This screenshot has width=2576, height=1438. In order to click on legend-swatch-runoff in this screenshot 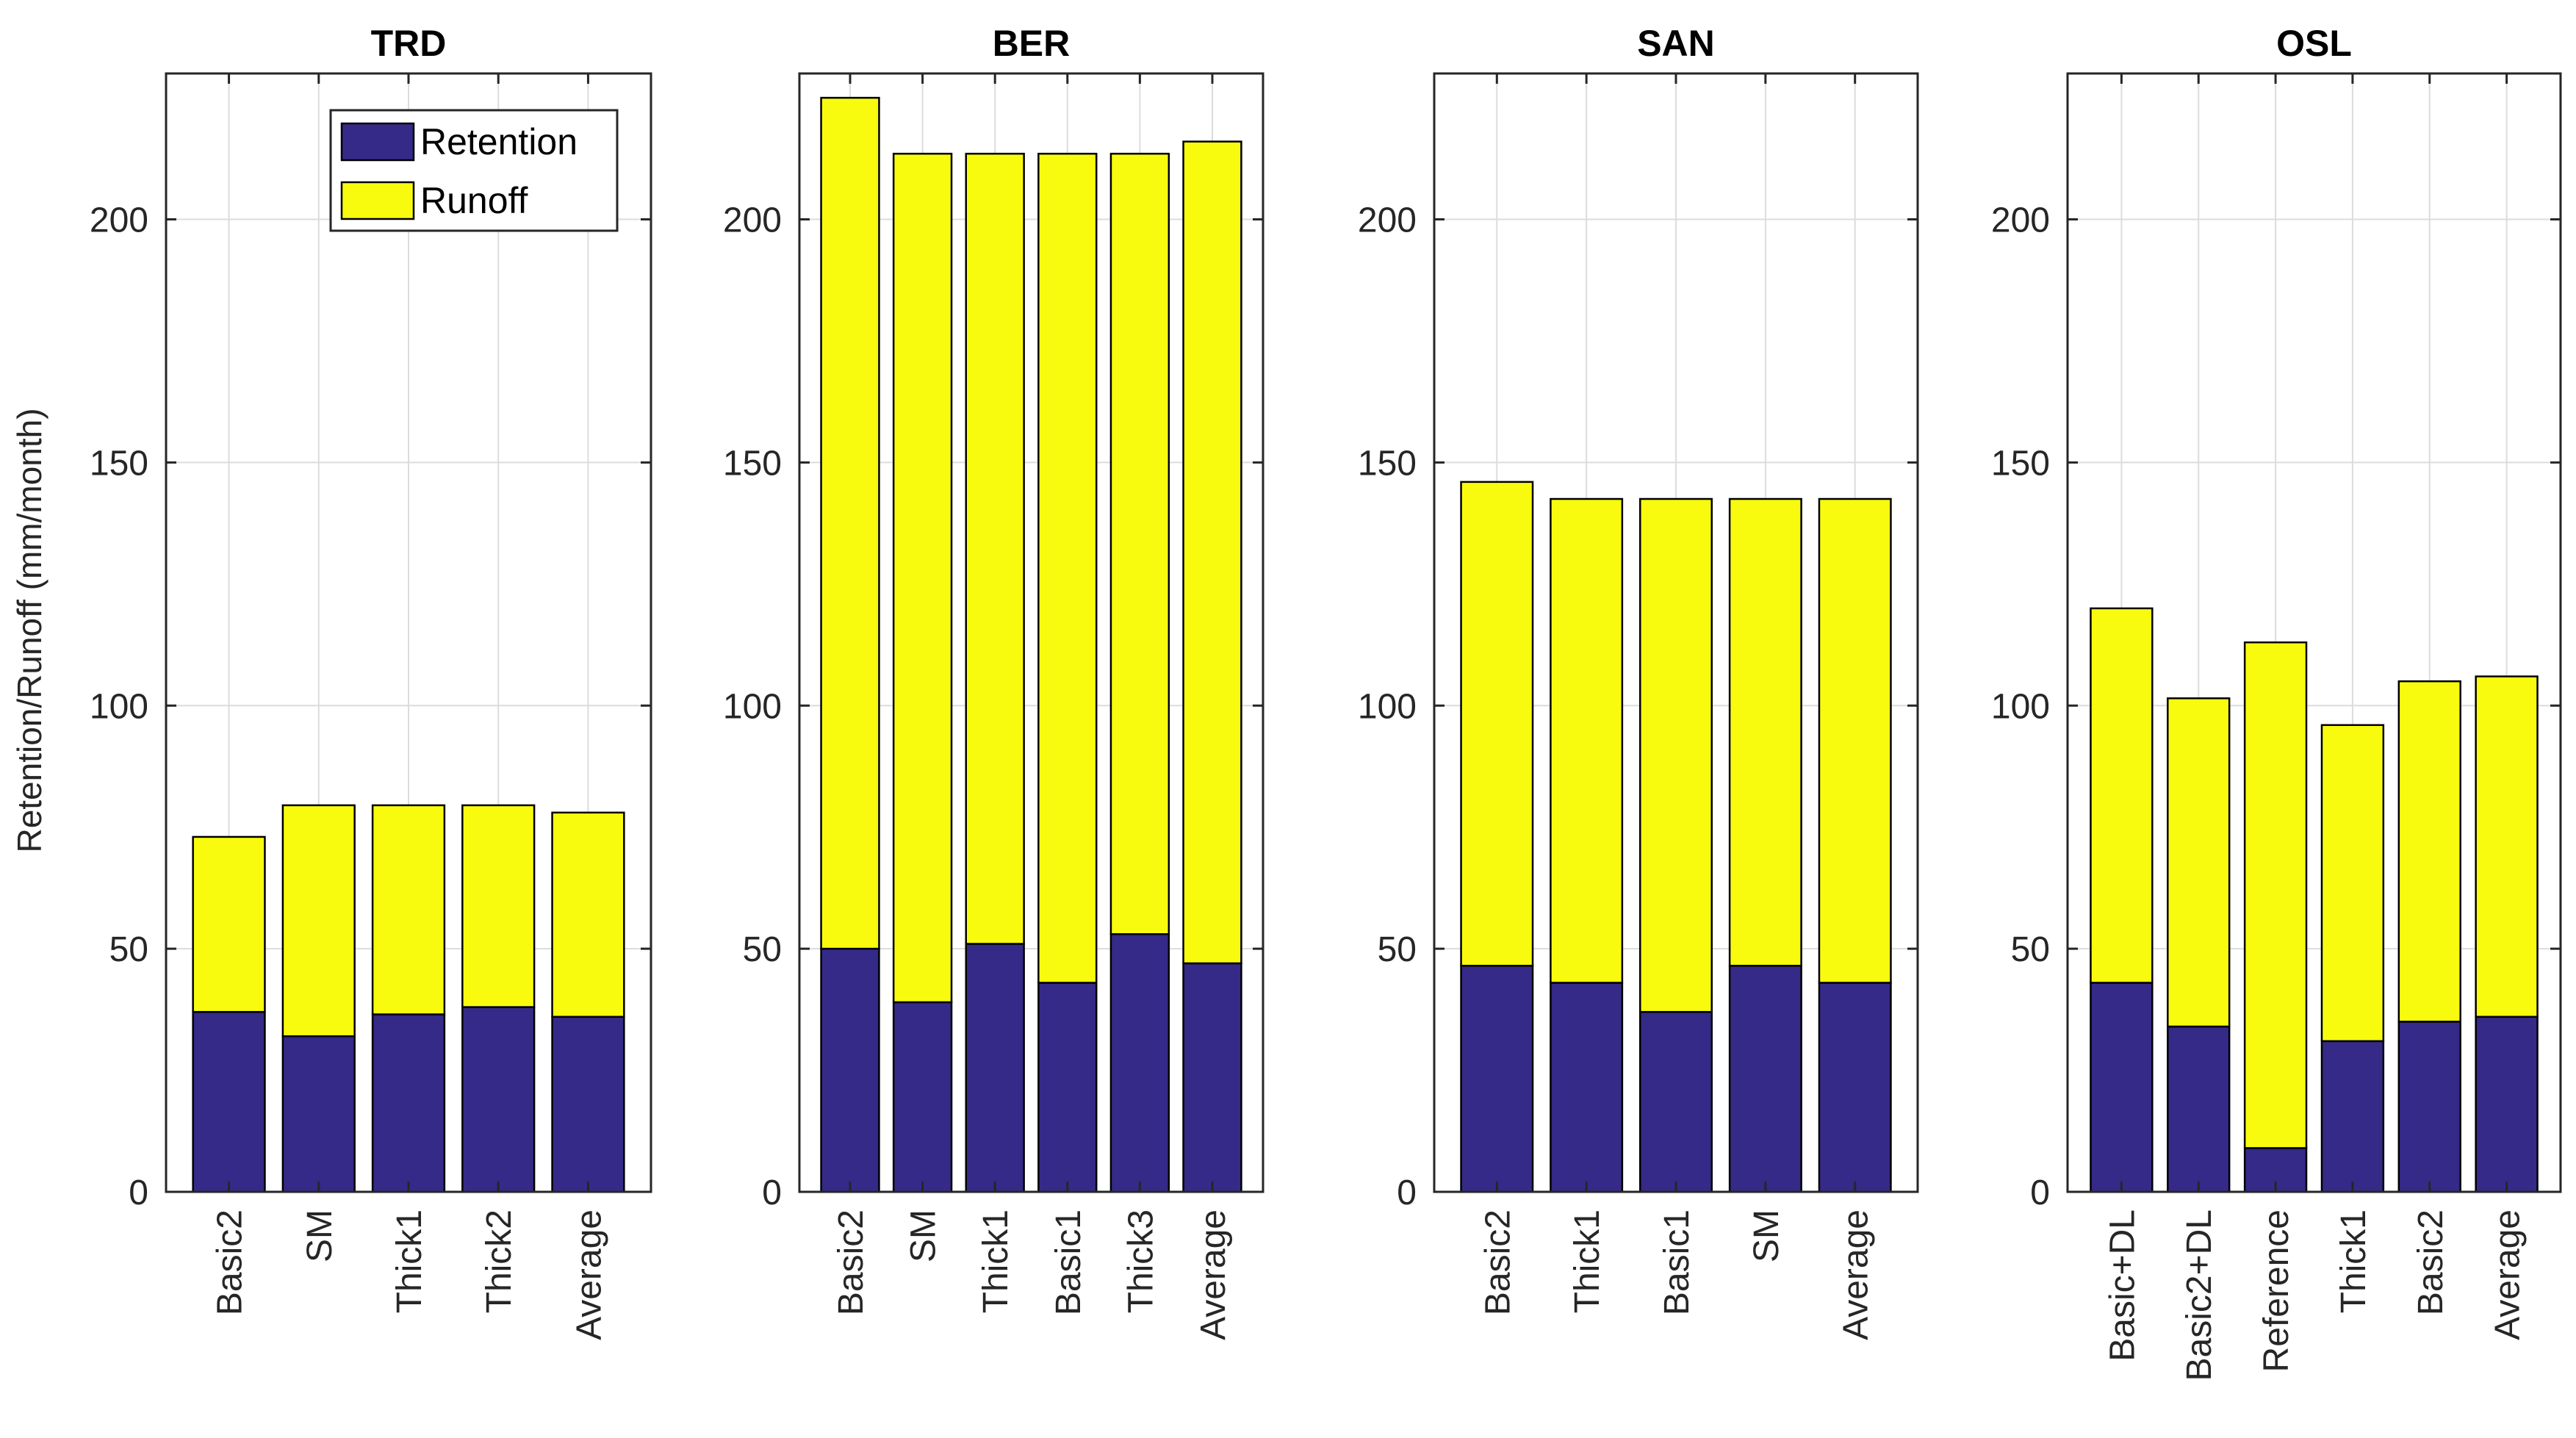, I will do `click(377, 200)`.